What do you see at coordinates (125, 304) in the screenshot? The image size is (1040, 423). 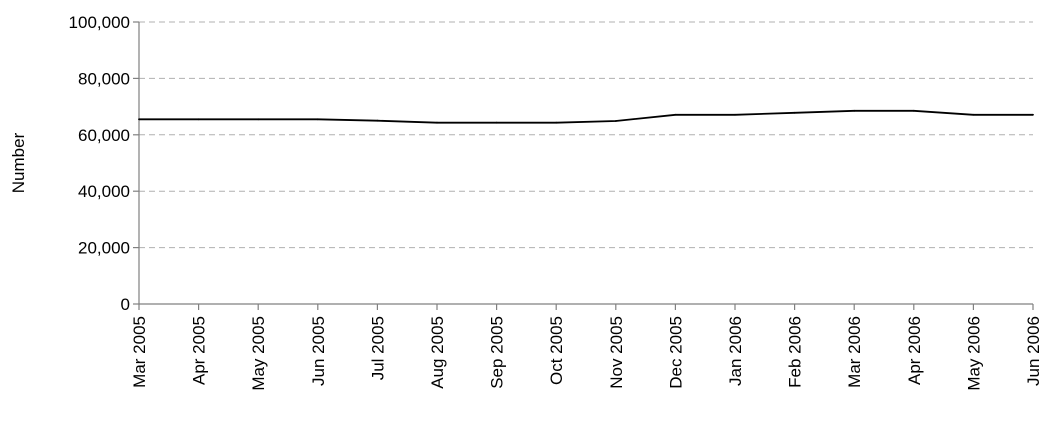 I see `y-tick-label: 0` at bounding box center [125, 304].